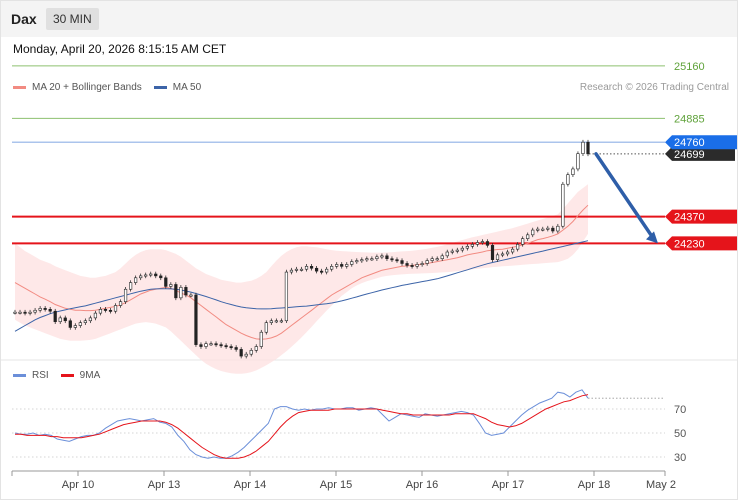  I want to click on last-price-tag, so click(701, 142).